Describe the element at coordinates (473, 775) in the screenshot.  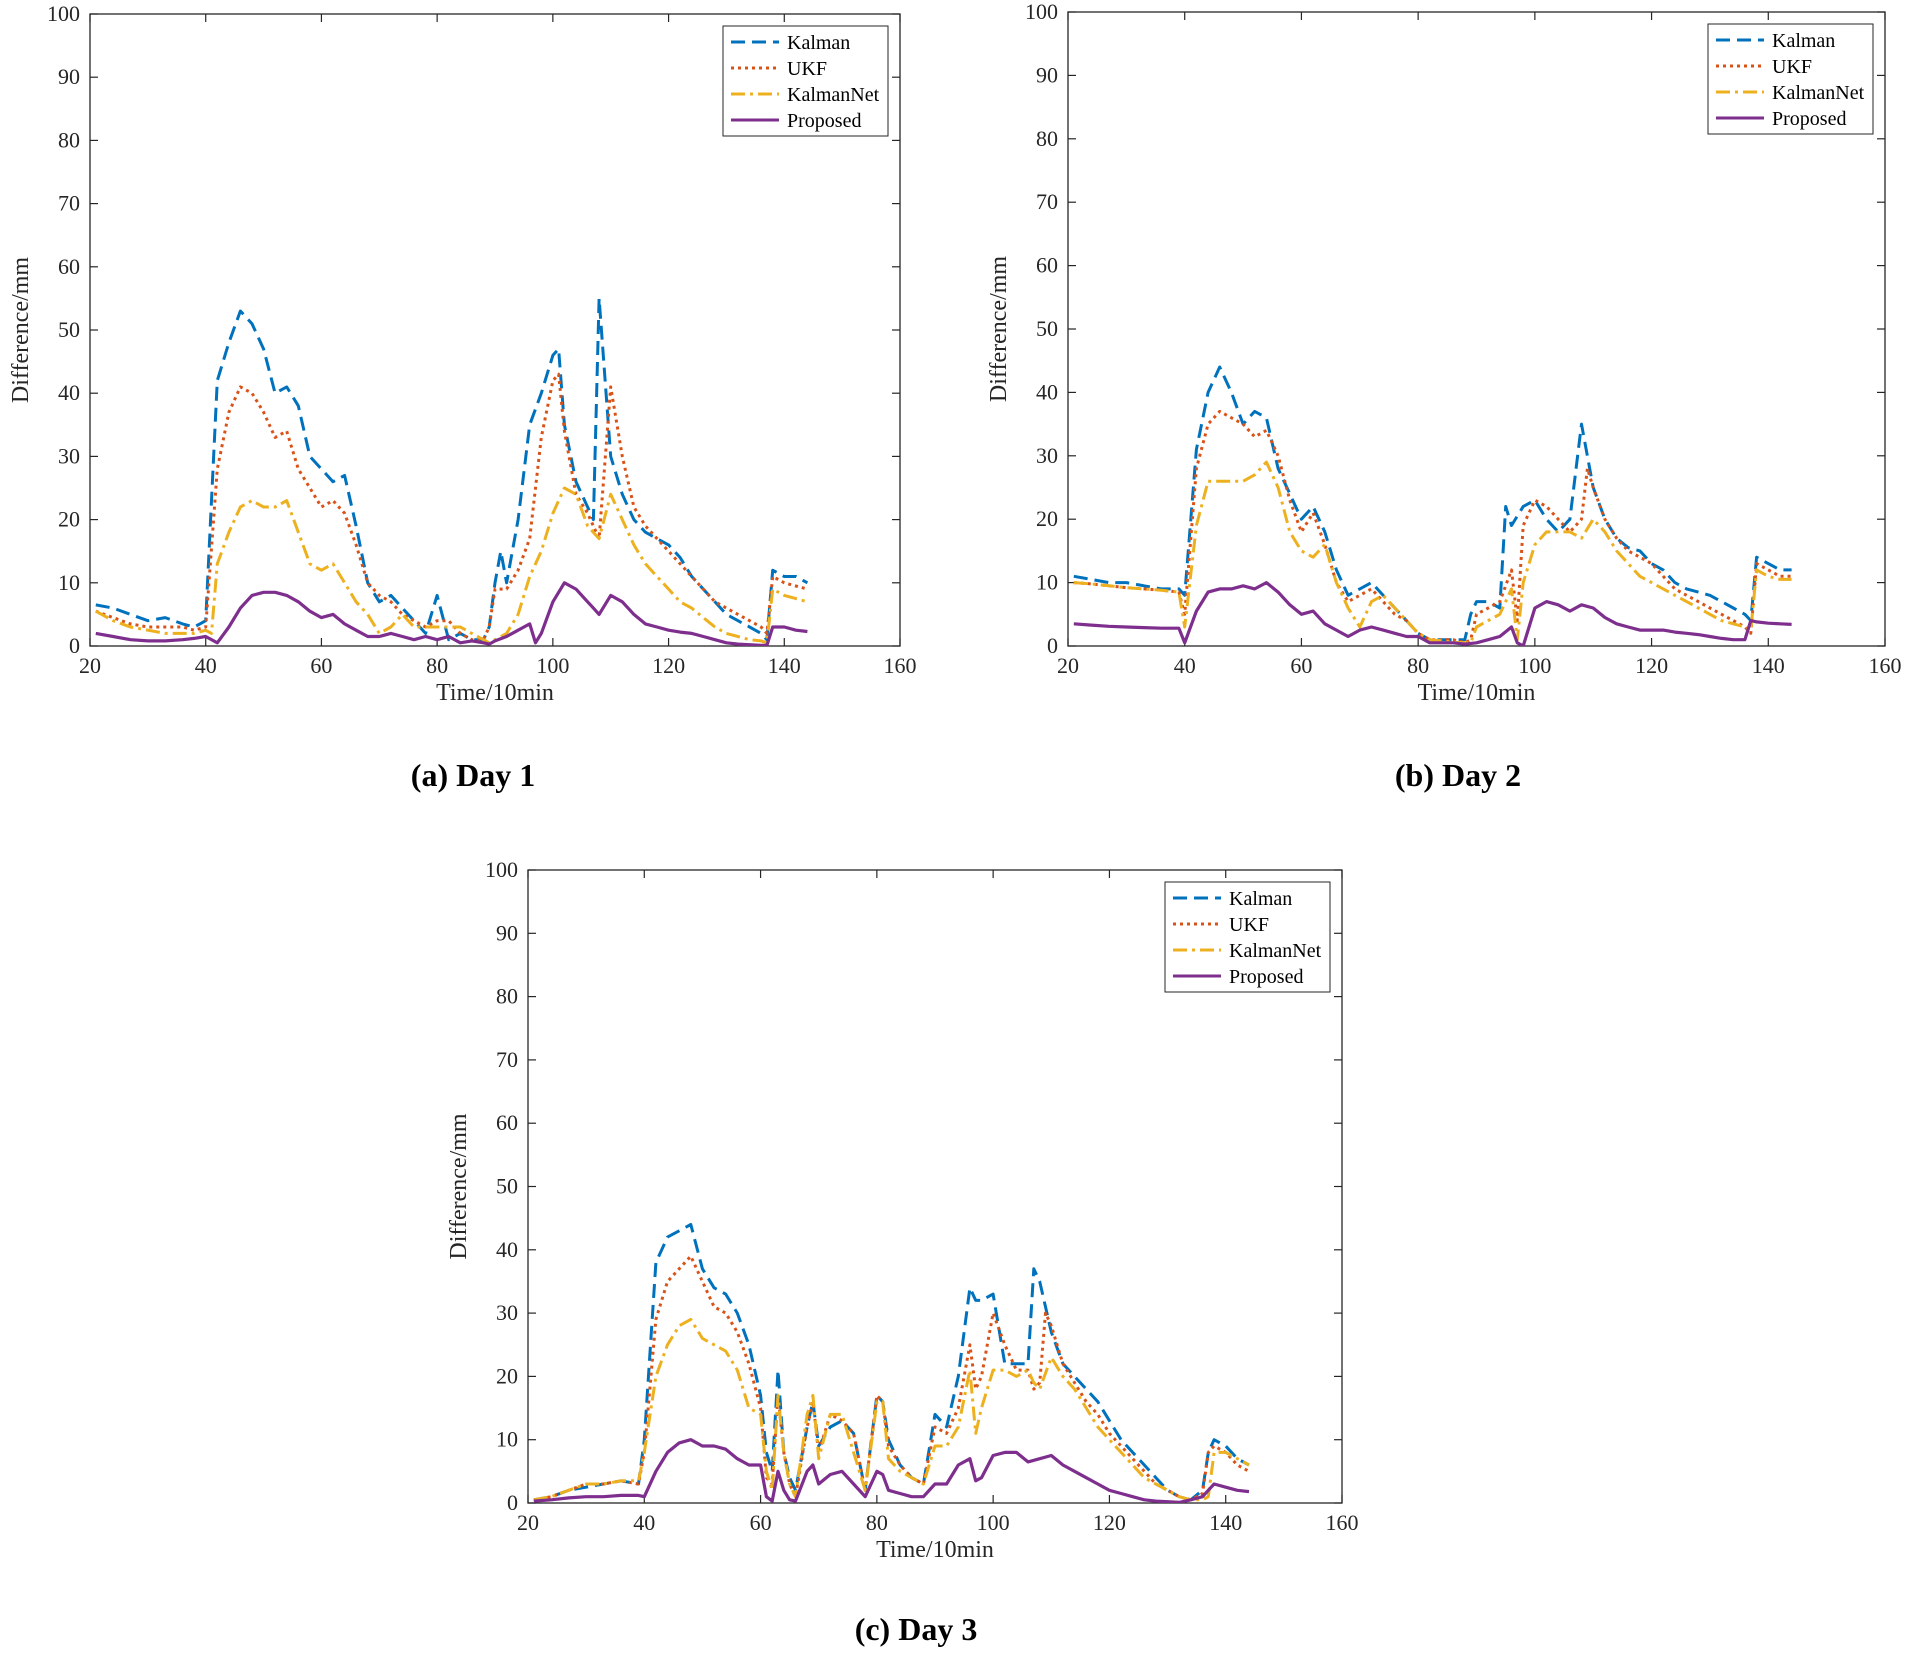
I see `panel-caption: (a) Day 1` at that location.